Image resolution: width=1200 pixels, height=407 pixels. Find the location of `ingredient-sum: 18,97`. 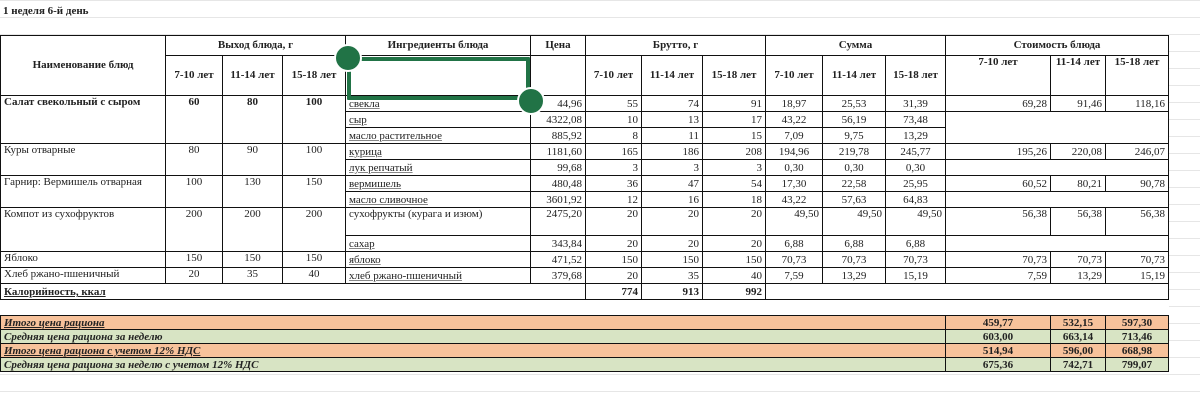

ingredient-sum: 18,97 is located at coordinates (794, 103).